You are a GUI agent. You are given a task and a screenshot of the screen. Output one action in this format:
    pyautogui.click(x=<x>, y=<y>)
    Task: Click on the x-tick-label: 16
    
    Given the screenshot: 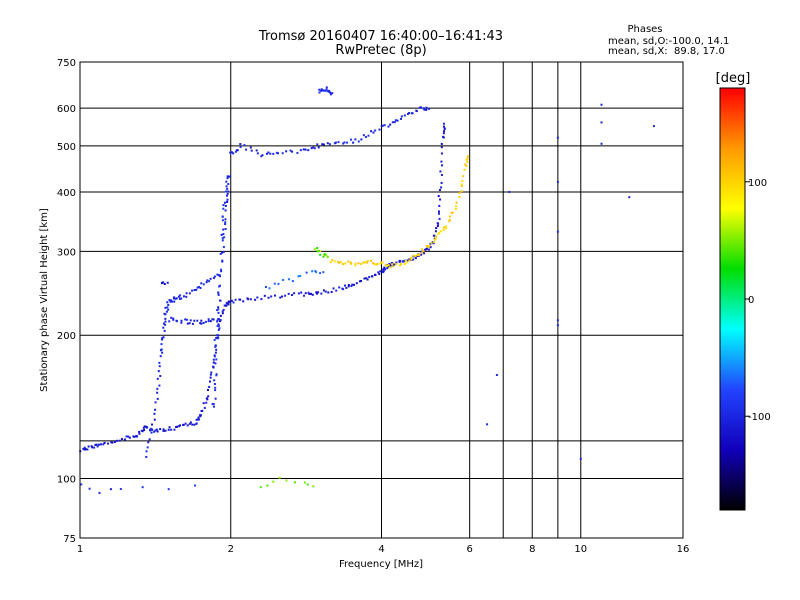 What is the action you would take?
    pyautogui.click(x=683, y=549)
    